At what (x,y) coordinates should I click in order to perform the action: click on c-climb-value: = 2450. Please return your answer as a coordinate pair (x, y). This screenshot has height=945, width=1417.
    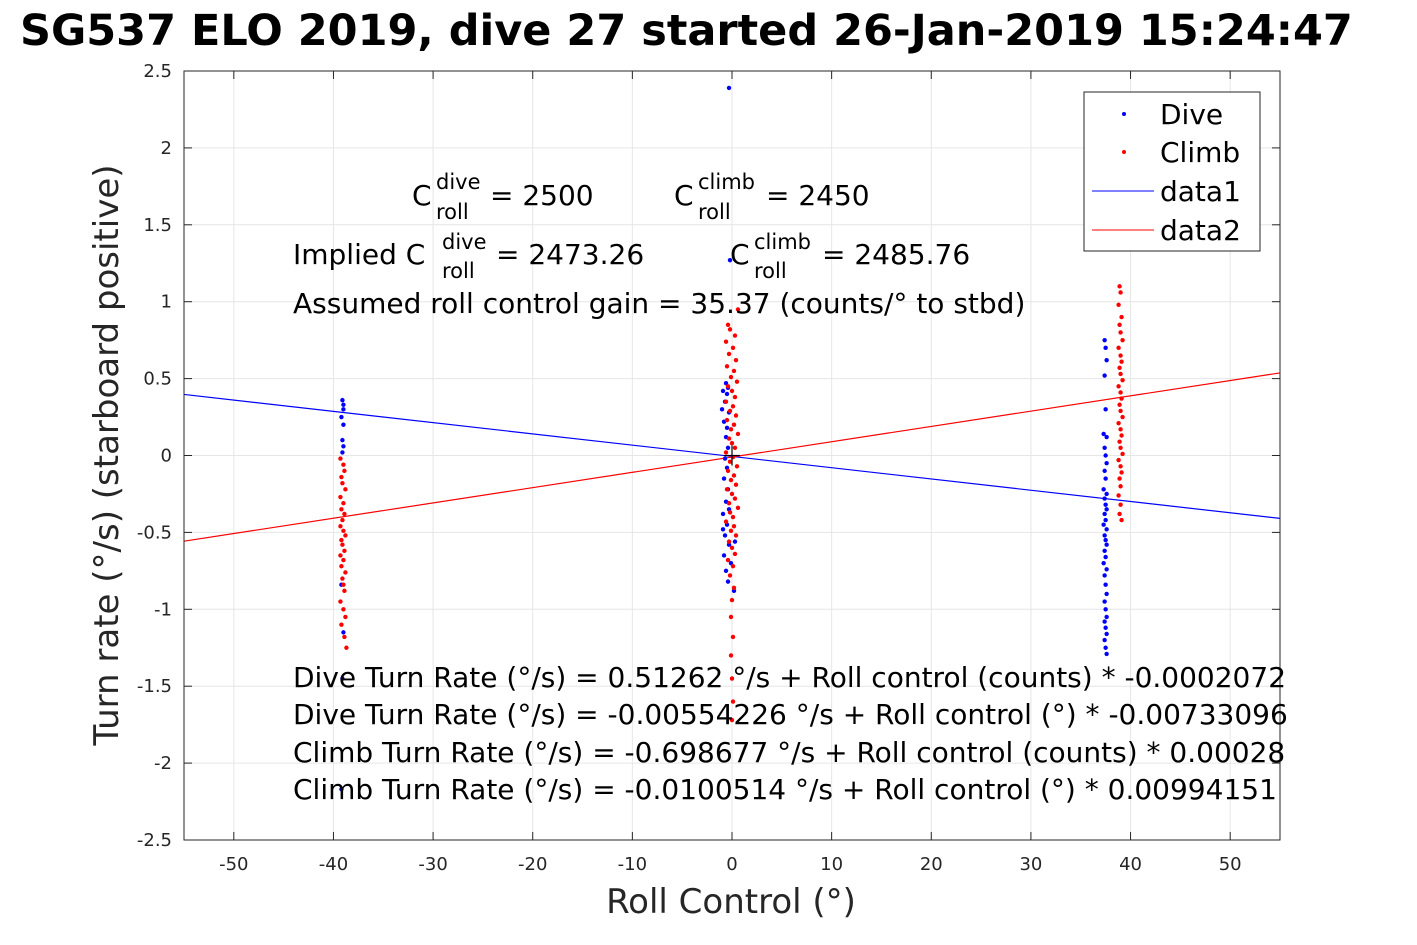
    Looking at the image, I should click on (818, 195).